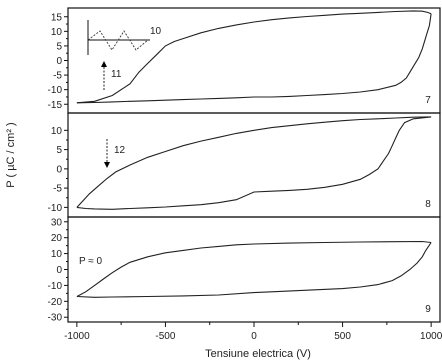 This screenshot has height=362, width=442. Describe the element at coordinates (116, 74) in the screenshot. I see `arrow-label: 11` at that location.